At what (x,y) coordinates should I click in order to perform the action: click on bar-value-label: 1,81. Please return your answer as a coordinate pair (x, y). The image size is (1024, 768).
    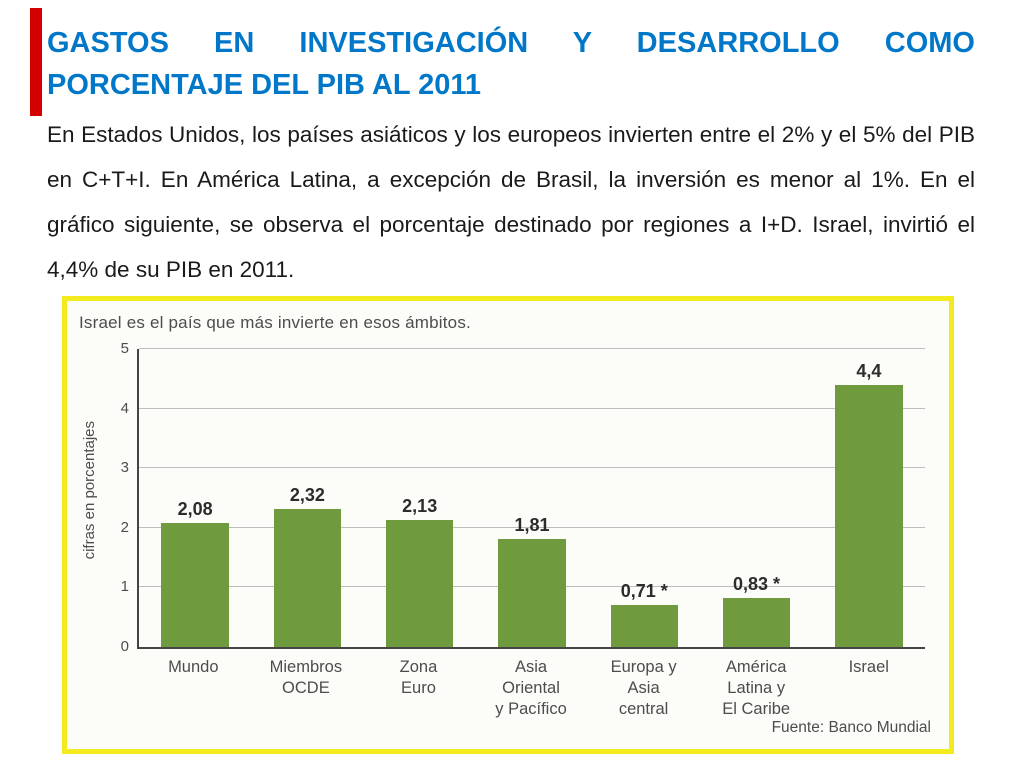
    Looking at the image, I should click on (532, 525).